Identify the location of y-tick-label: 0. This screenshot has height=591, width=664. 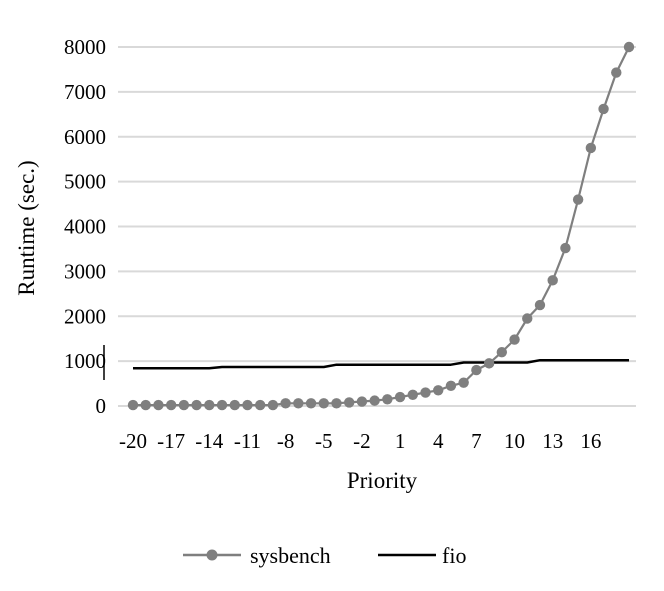
(101, 406).